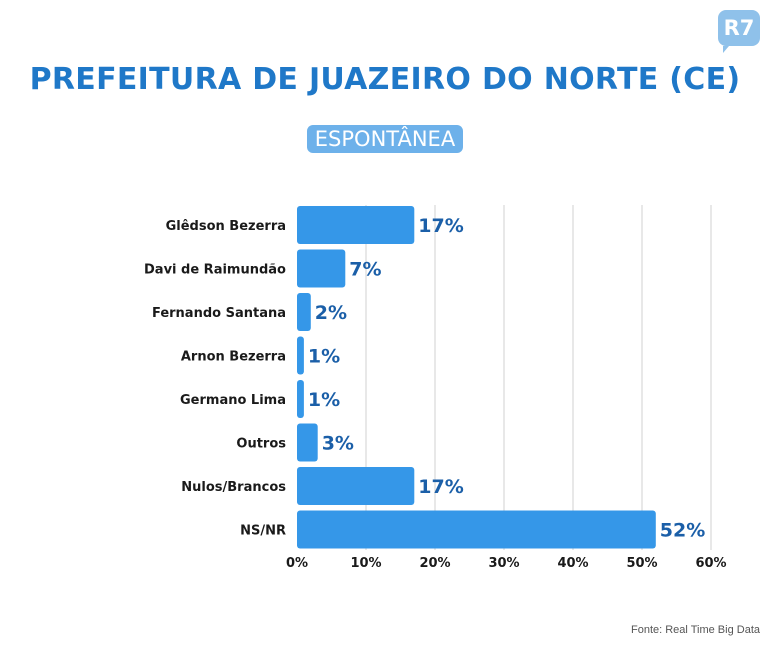 This screenshot has height=650, width=770. Describe the element at coordinates (695, 630) in the screenshot. I see `source-note: Fonte: Real Time Big Data` at that location.